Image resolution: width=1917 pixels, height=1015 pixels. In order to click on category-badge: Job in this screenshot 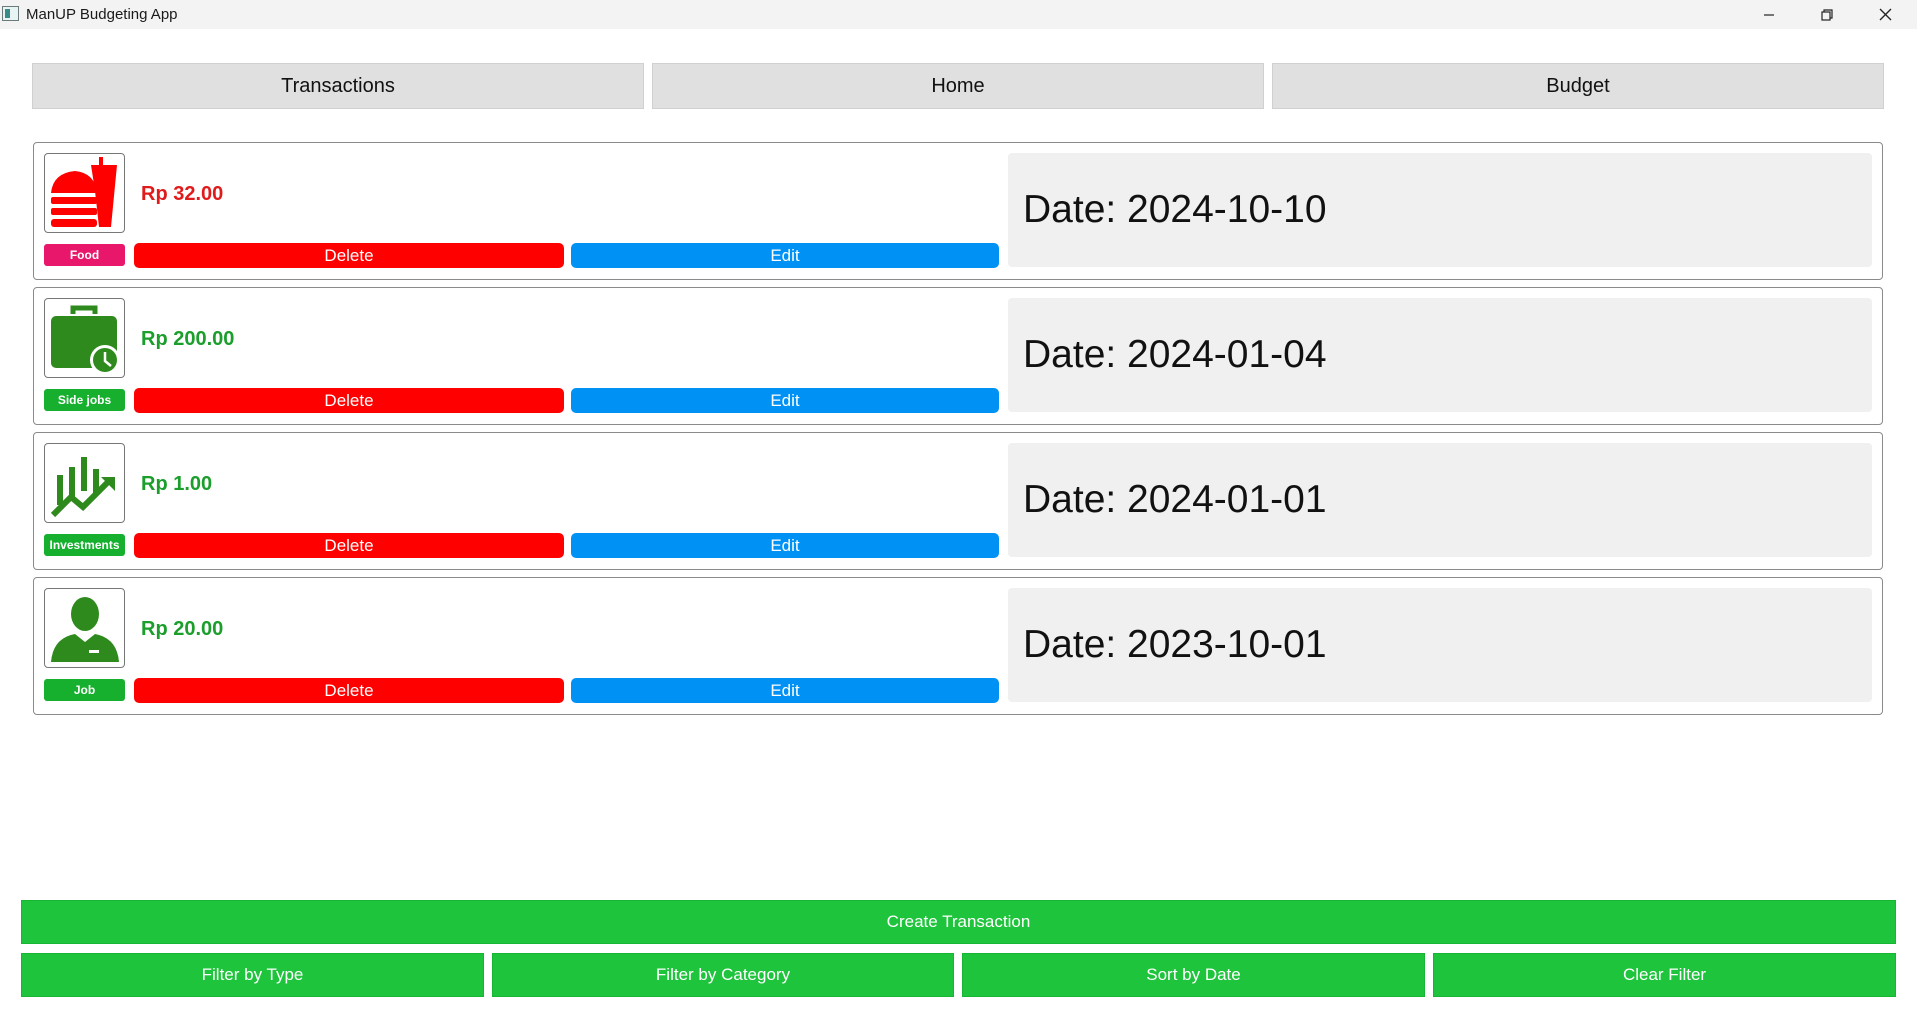, I will do `click(84, 690)`.